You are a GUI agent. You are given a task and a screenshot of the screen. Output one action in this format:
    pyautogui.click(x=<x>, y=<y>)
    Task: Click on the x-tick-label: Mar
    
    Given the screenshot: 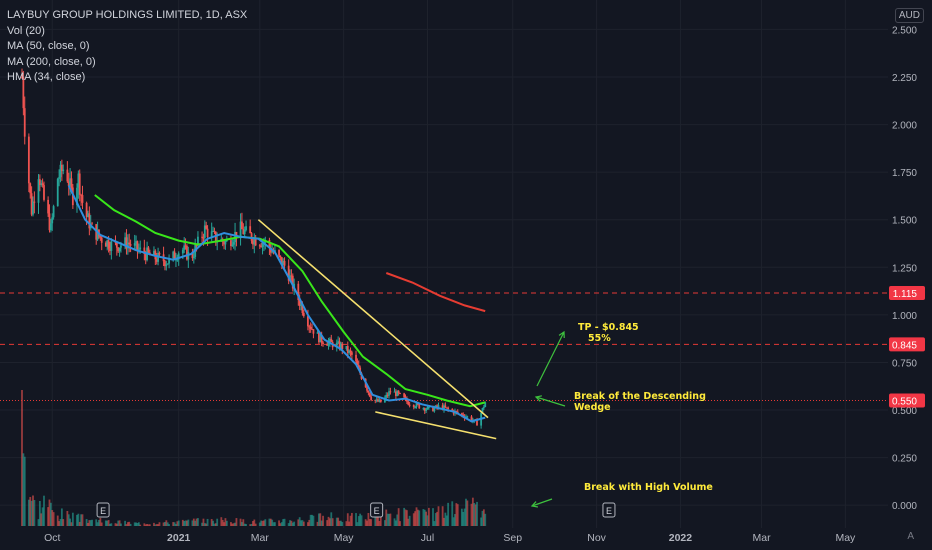 What is the action you would take?
    pyautogui.click(x=761, y=538)
    